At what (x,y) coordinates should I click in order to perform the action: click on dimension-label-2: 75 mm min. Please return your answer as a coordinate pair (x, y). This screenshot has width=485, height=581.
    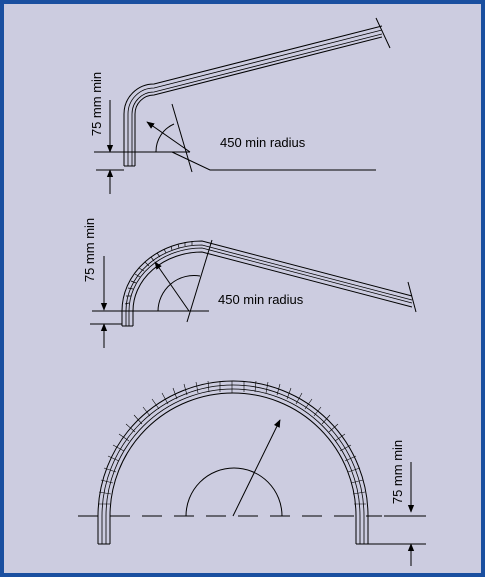
    Looking at the image, I should click on (89, 250).